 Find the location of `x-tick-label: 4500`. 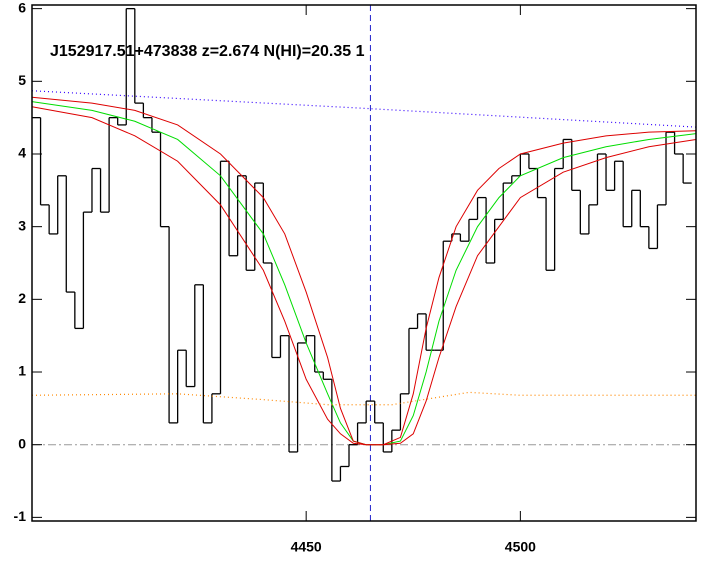

x-tick-label: 4500 is located at coordinates (520, 547).